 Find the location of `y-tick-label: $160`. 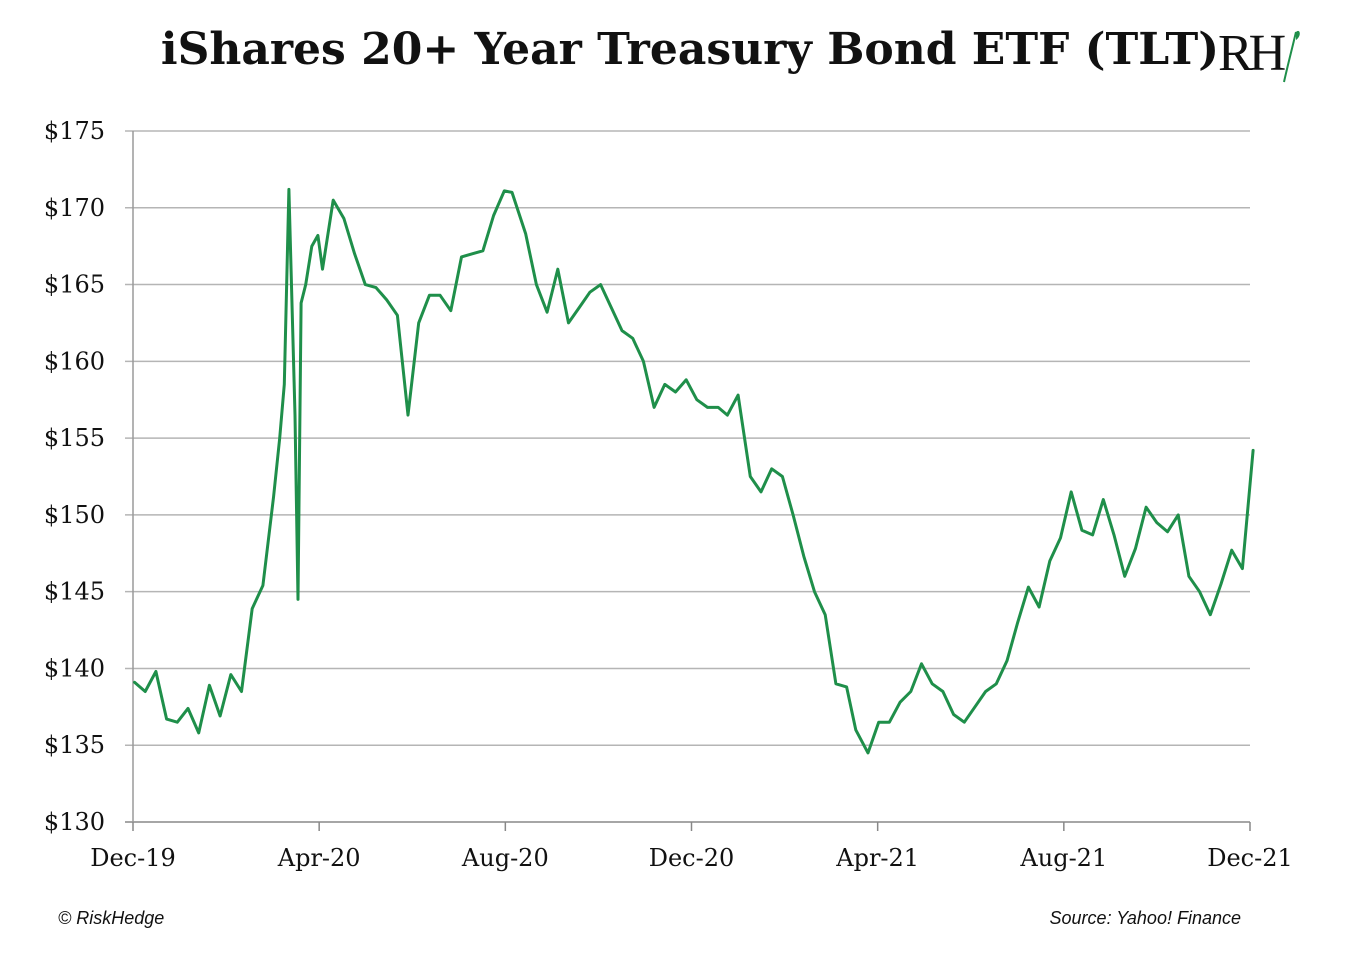

y-tick-label: $160 is located at coordinates (74, 361).